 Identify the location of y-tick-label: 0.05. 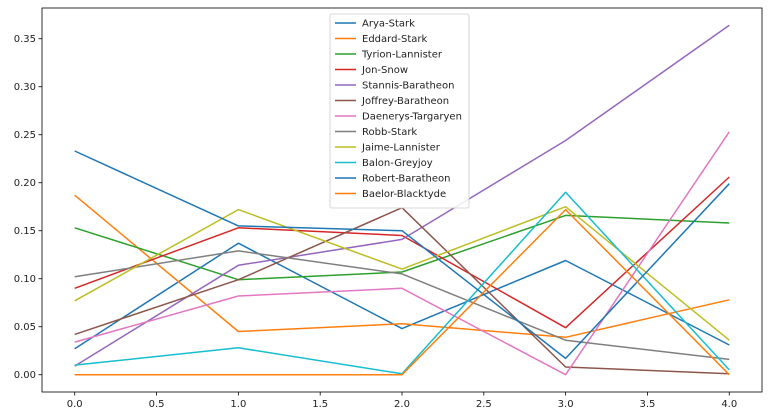
(25, 327).